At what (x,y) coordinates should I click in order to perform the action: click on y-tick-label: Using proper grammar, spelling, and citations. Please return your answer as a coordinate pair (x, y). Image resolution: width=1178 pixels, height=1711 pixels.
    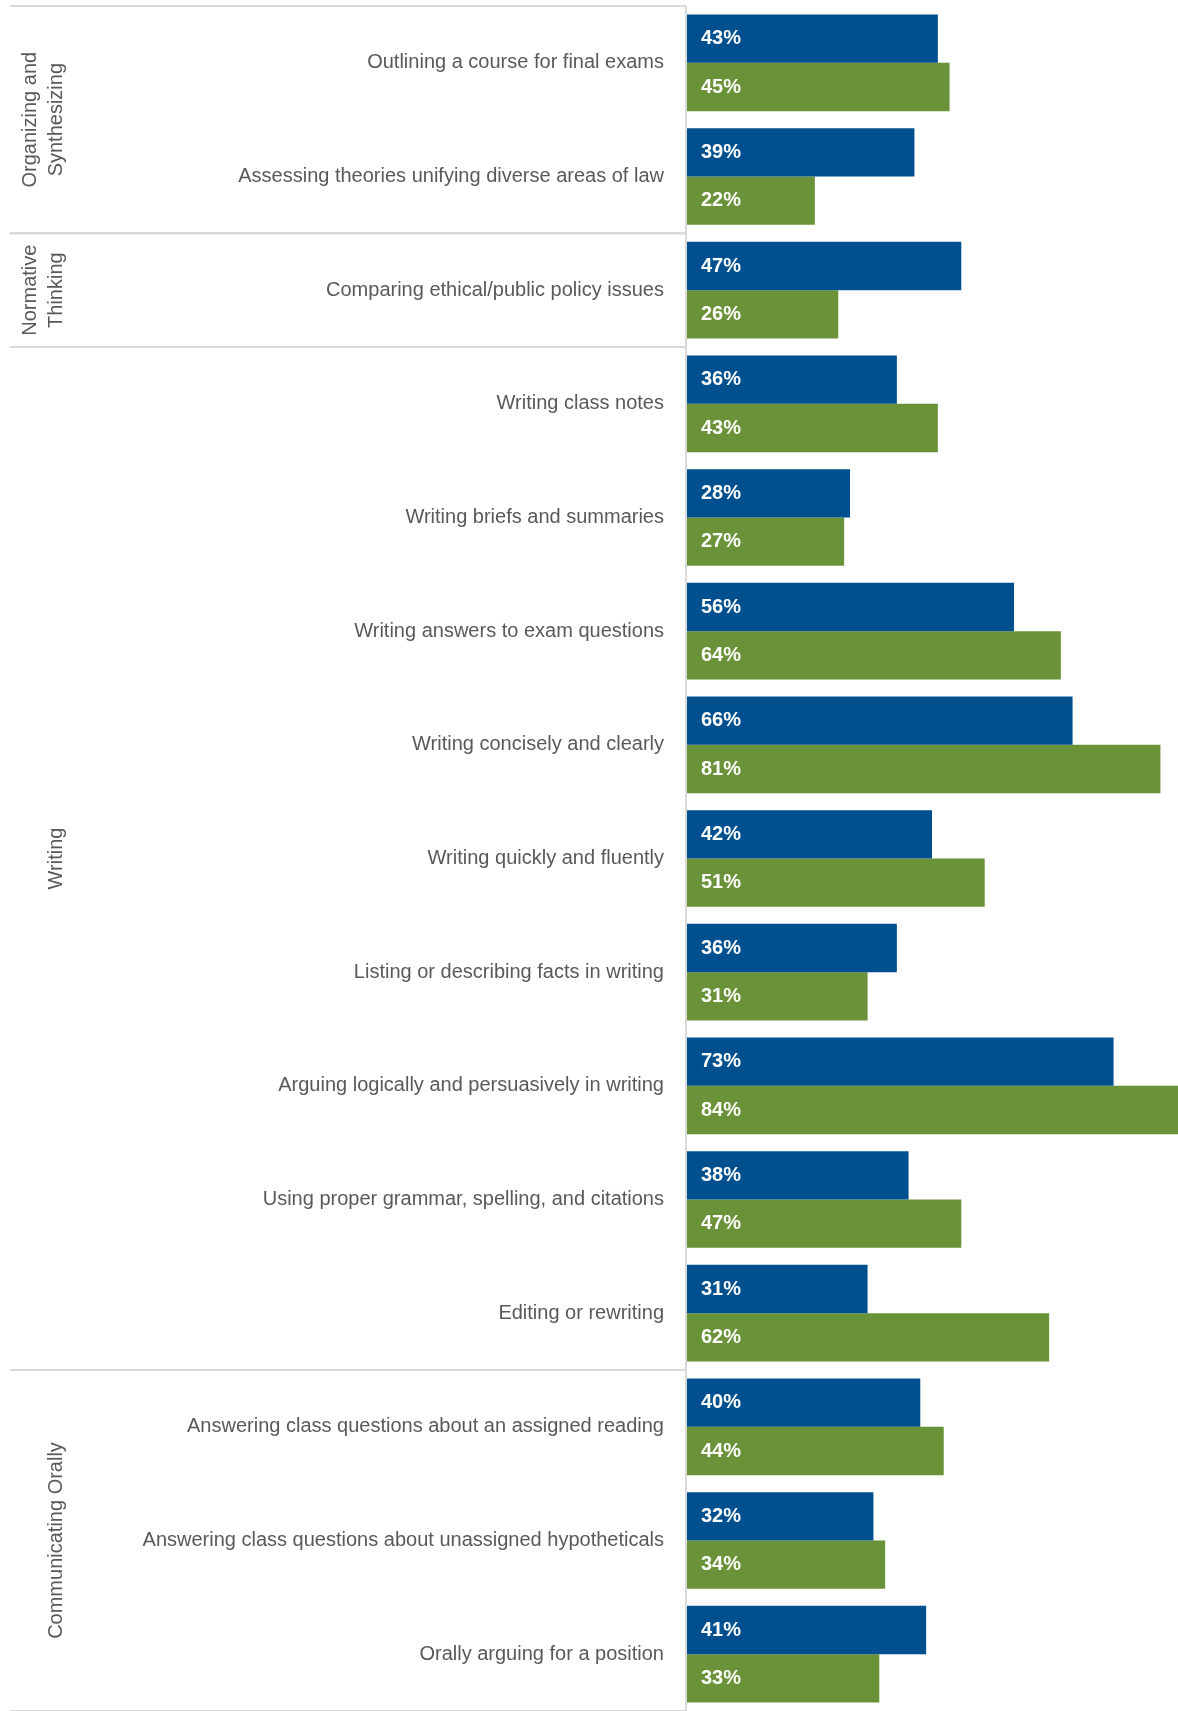
    Looking at the image, I should click on (463, 1198).